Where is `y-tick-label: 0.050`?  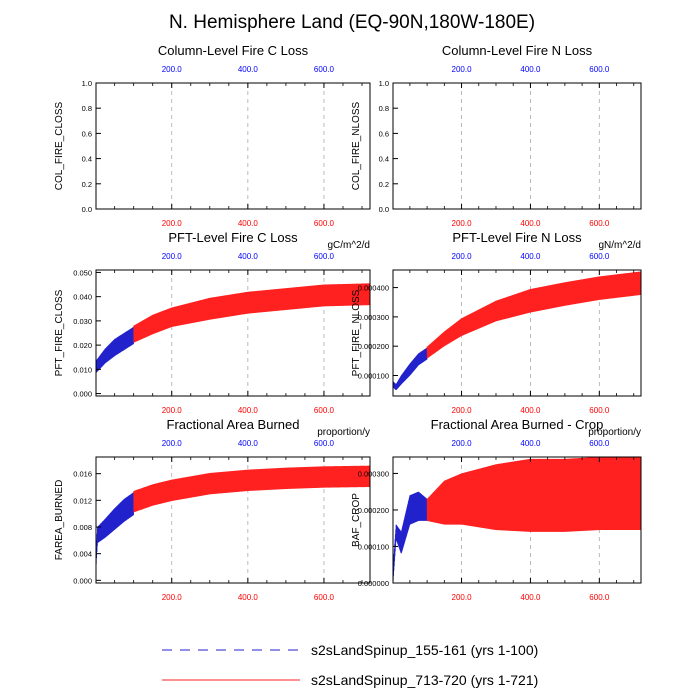
y-tick-label: 0.050 is located at coordinates (82, 272).